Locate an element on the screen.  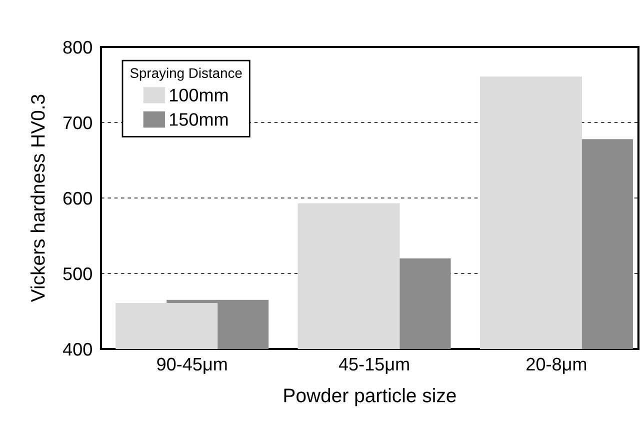
x-tick-label: 90-45μm is located at coordinates (192, 366).